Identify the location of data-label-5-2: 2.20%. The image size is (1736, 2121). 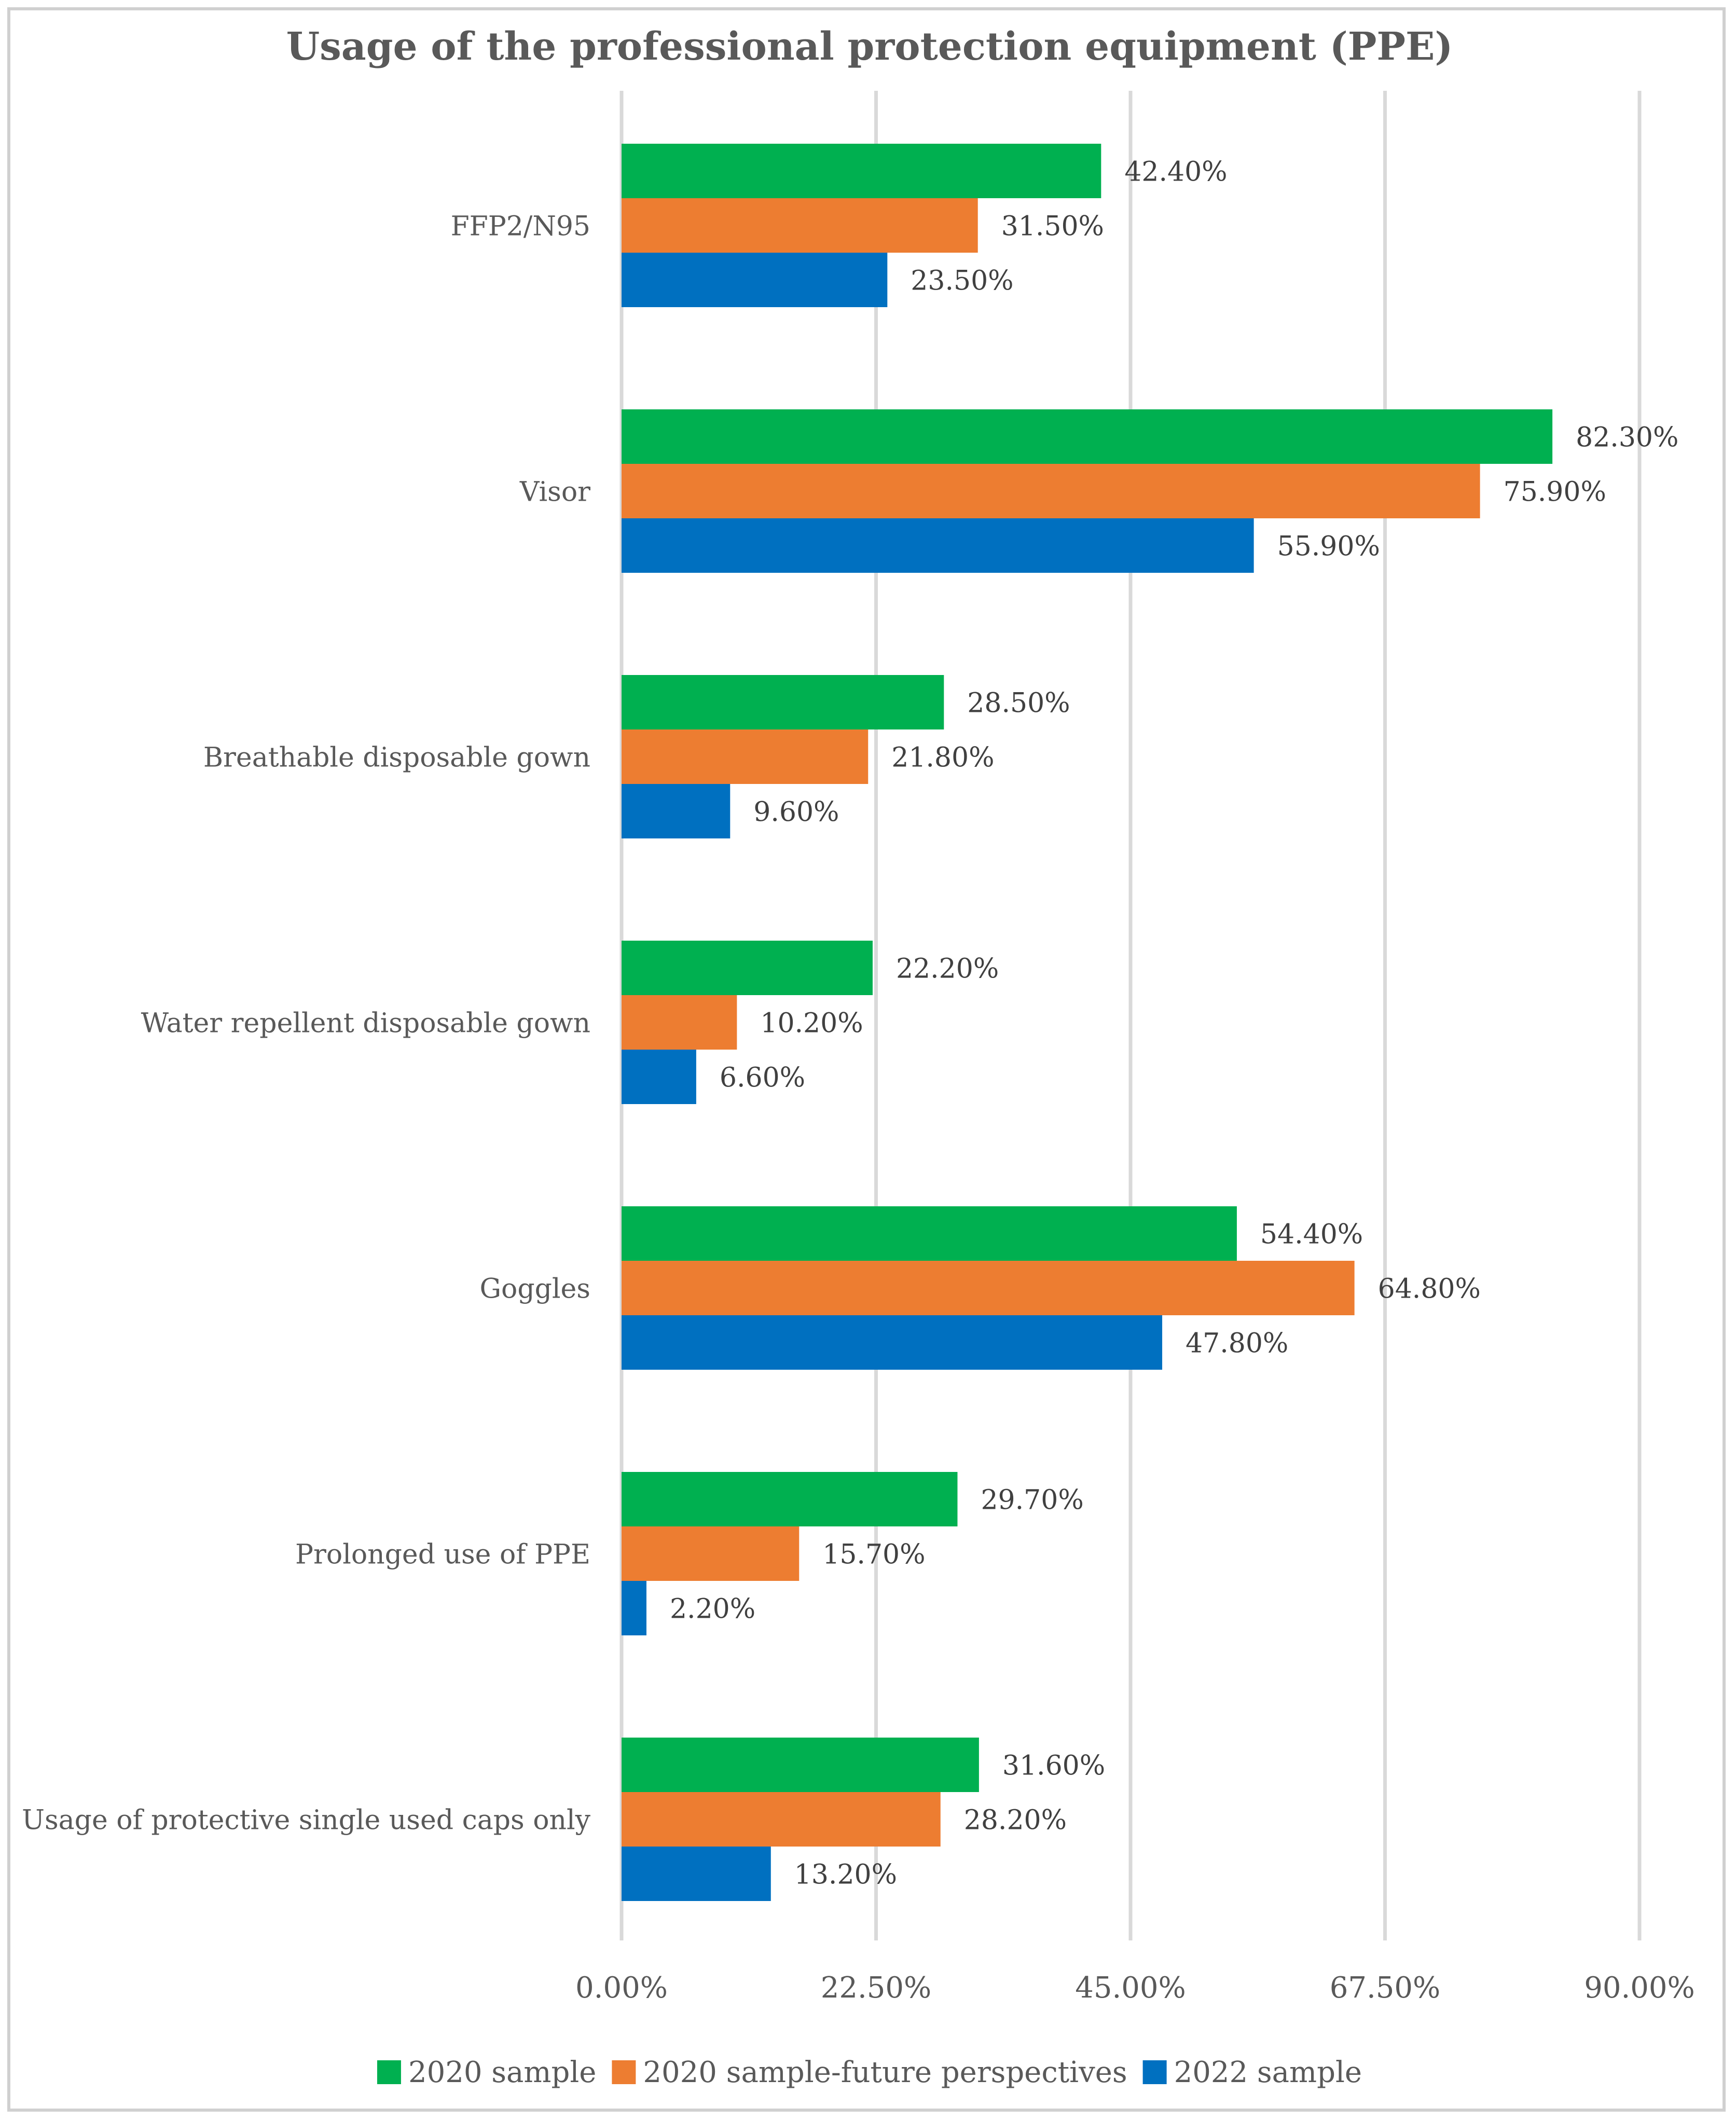
(713, 1609).